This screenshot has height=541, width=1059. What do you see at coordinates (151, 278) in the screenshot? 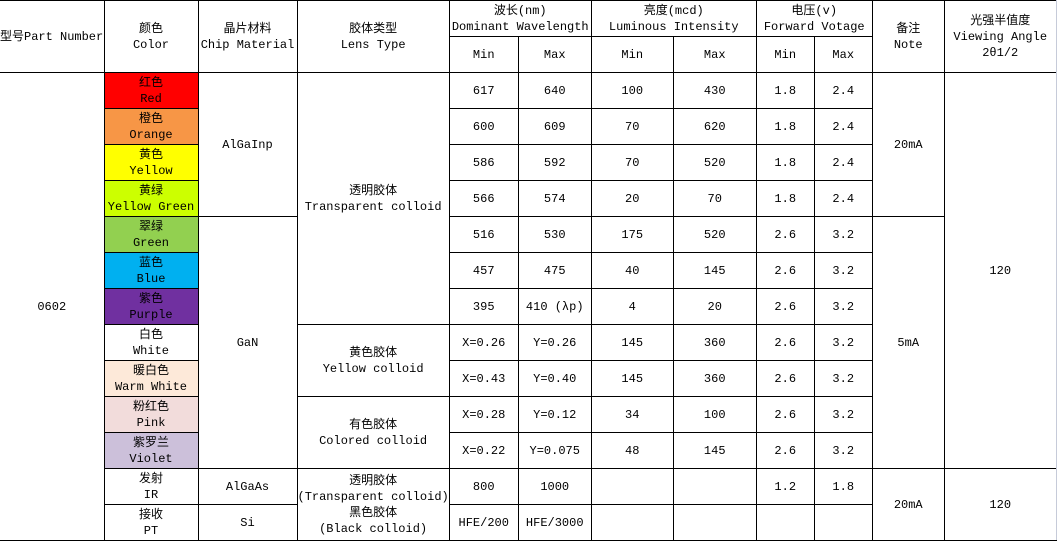
I see `color-name-en: Blue` at bounding box center [151, 278].